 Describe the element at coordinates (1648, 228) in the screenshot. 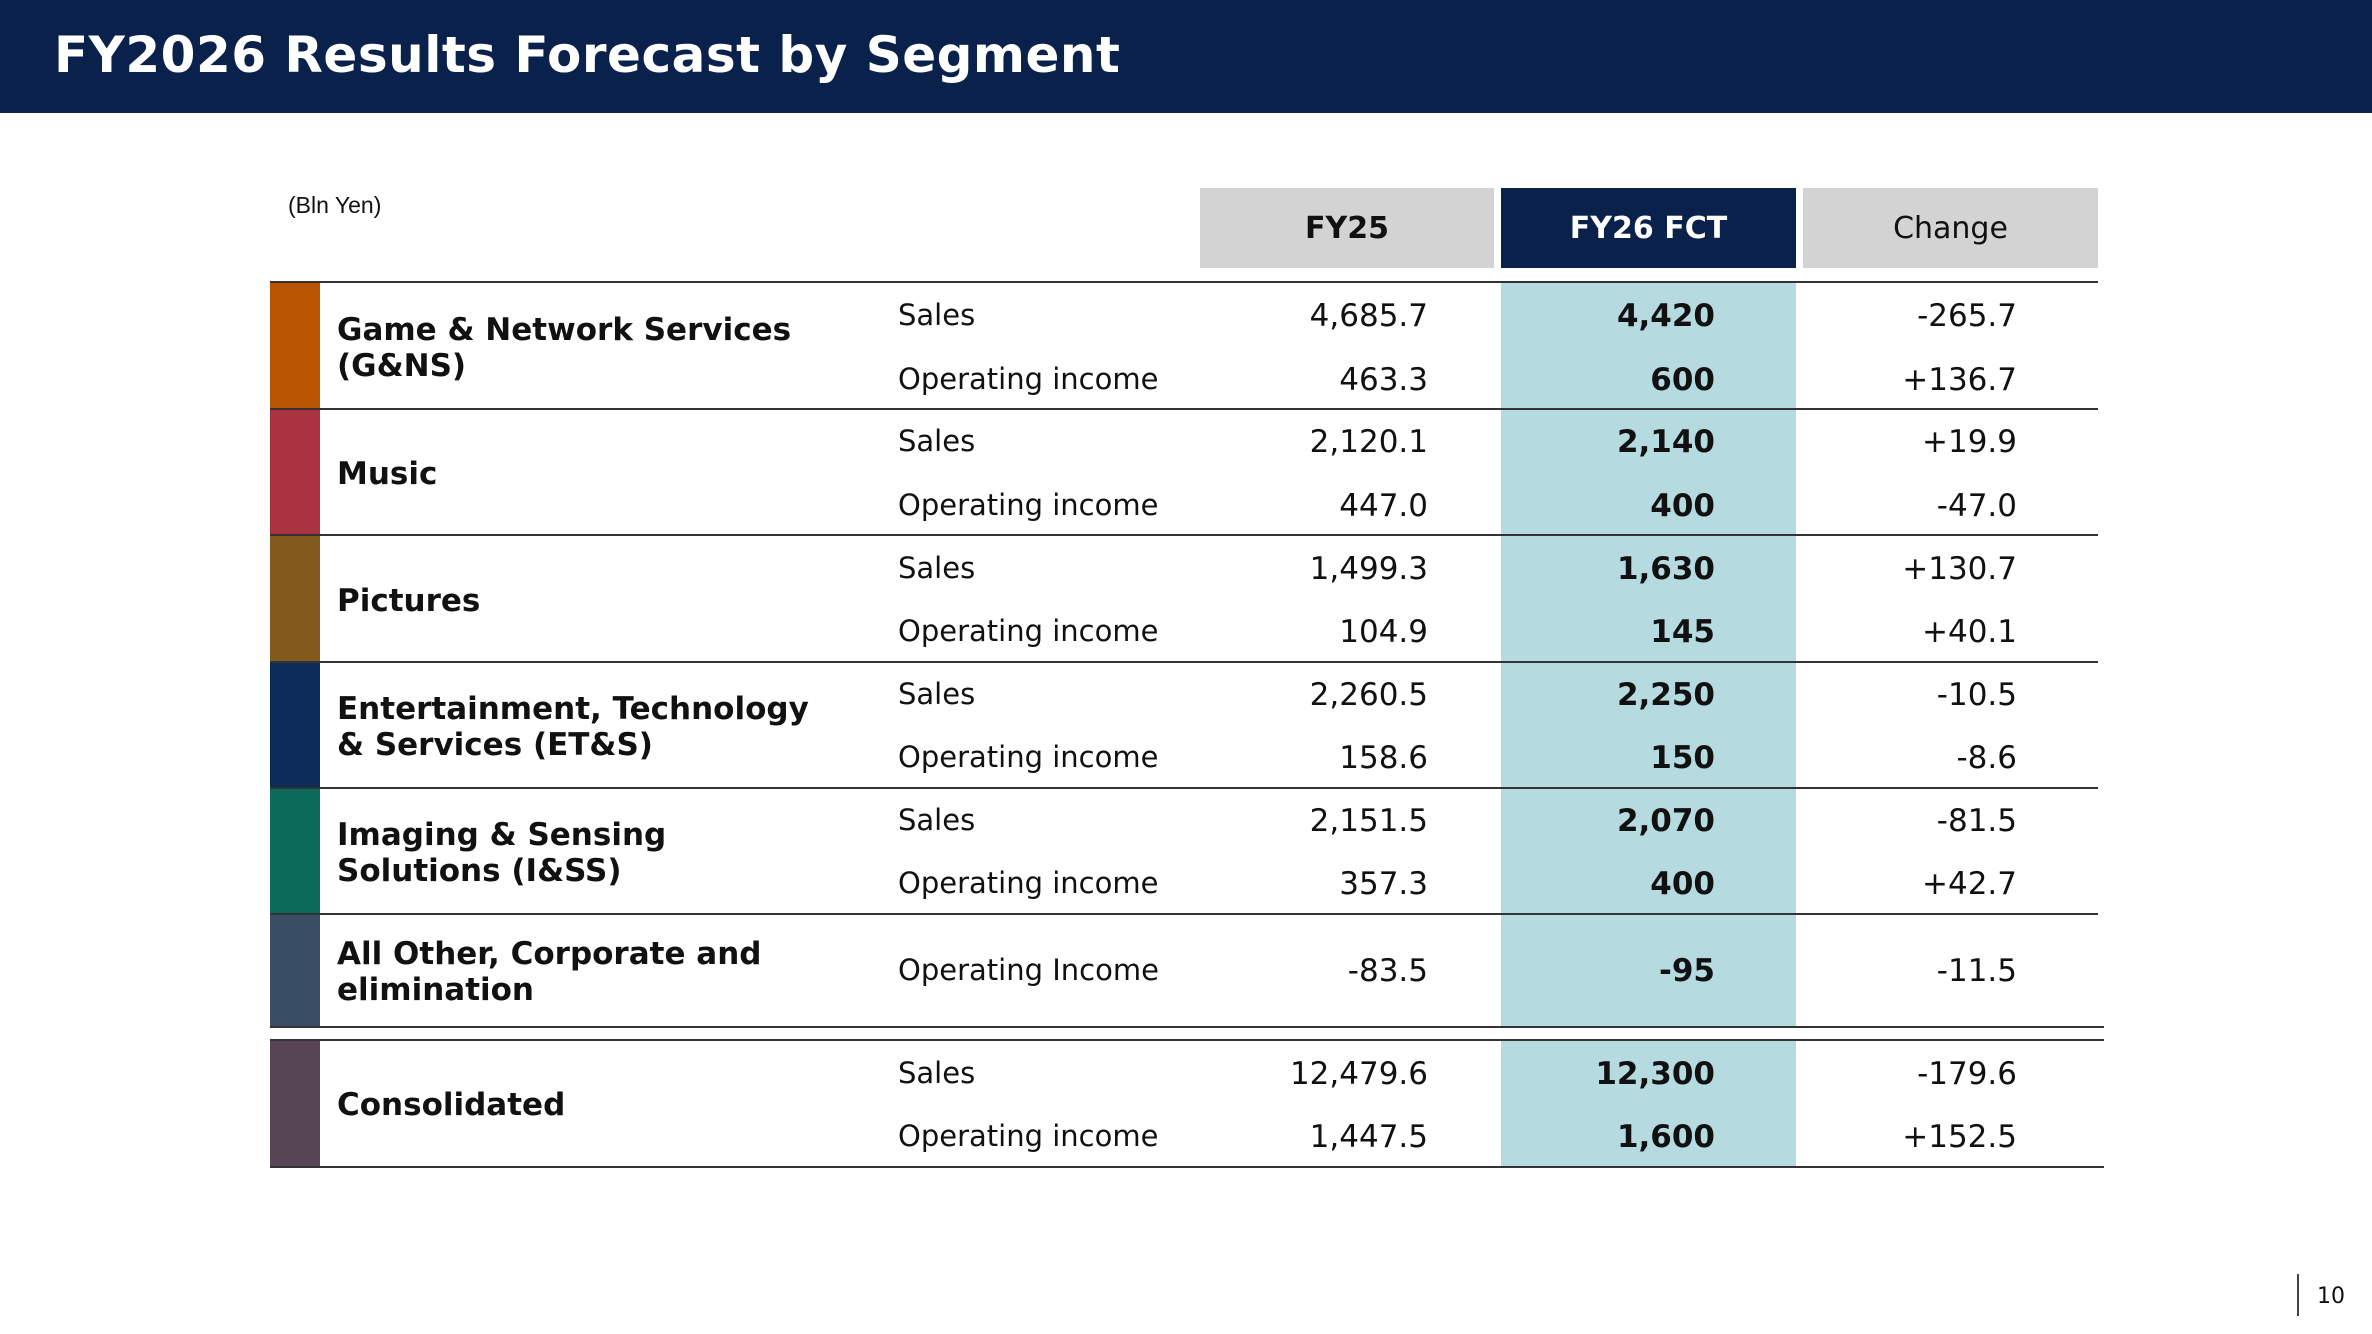

I see `column-header-fy26-fct: FY26 FCT` at that location.